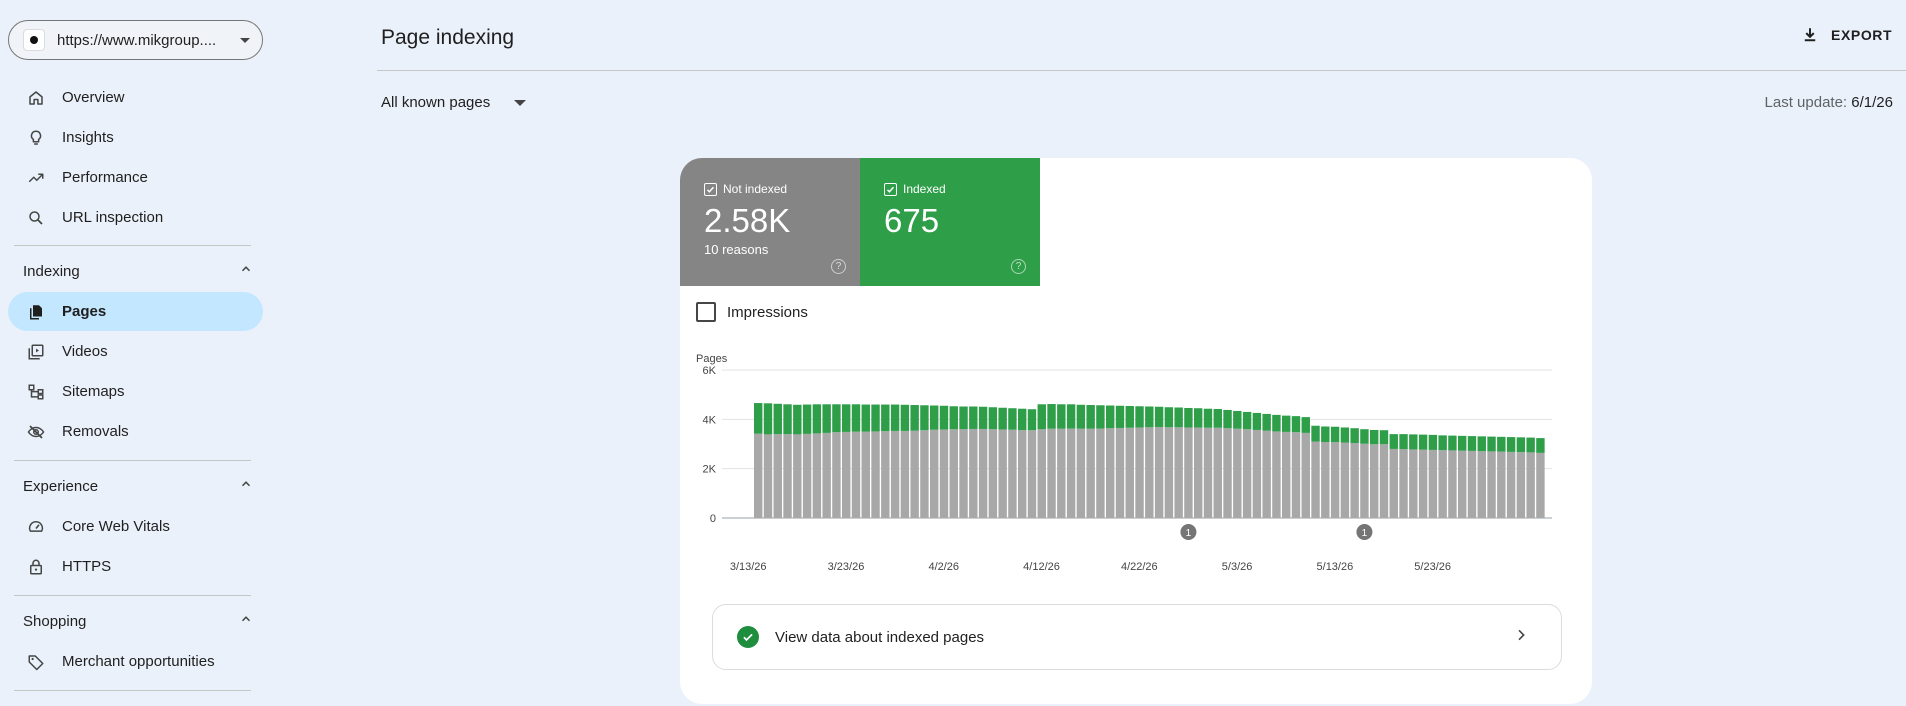 The image size is (1906, 706). Describe the element at coordinates (1872, 102) in the screenshot. I see `last-update-value: 6/1/26` at that location.